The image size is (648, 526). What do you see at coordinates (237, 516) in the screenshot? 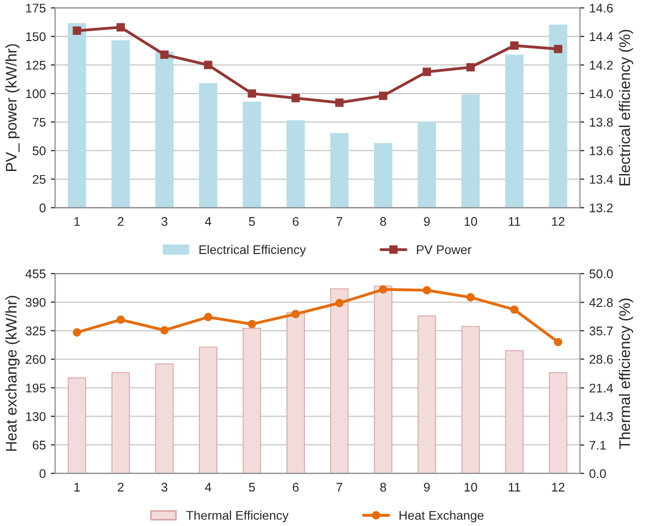
I see `legend-label: Thermal Efficiency` at bounding box center [237, 516].